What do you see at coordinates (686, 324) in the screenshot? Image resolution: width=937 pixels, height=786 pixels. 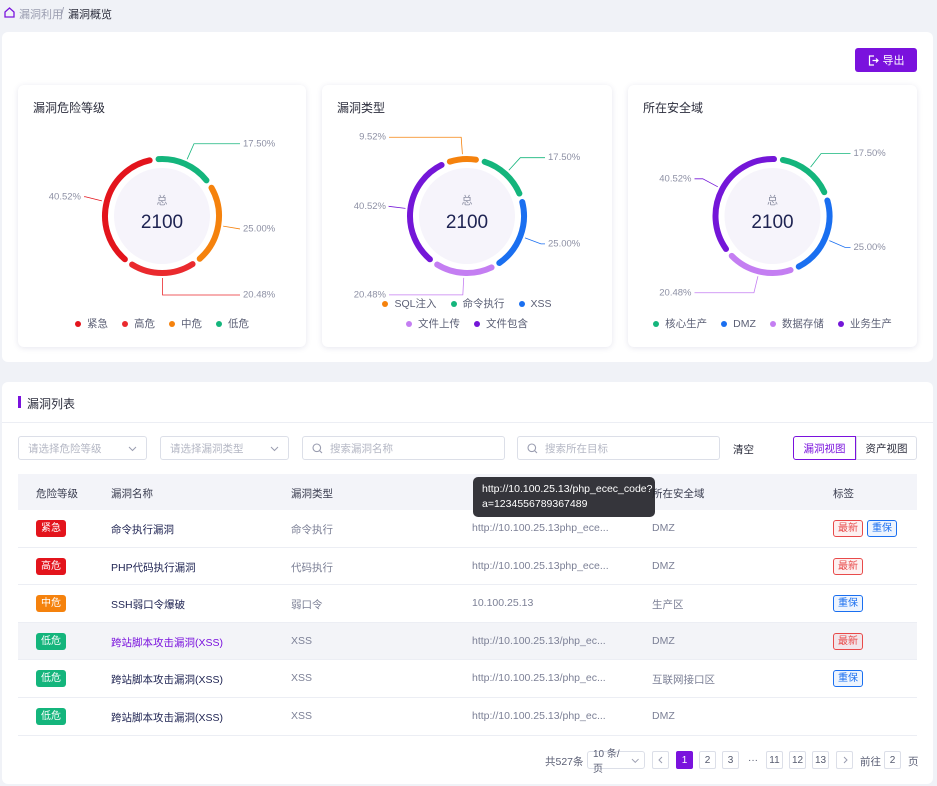 I see `legend-label: 核心生产` at bounding box center [686, 324].